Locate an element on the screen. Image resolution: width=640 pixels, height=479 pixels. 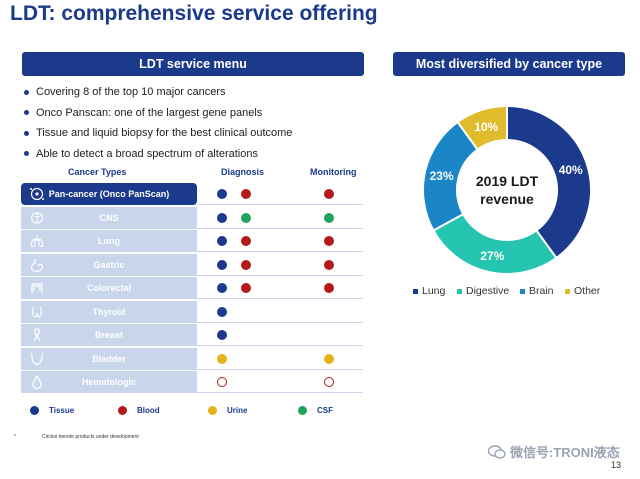
monitoring-urine-marker is located at coordinates (329, 358).